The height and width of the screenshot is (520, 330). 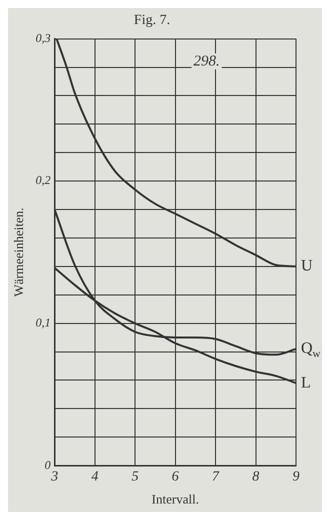 I want to click on x-tick-label: 4, so click(x=94, y=477).